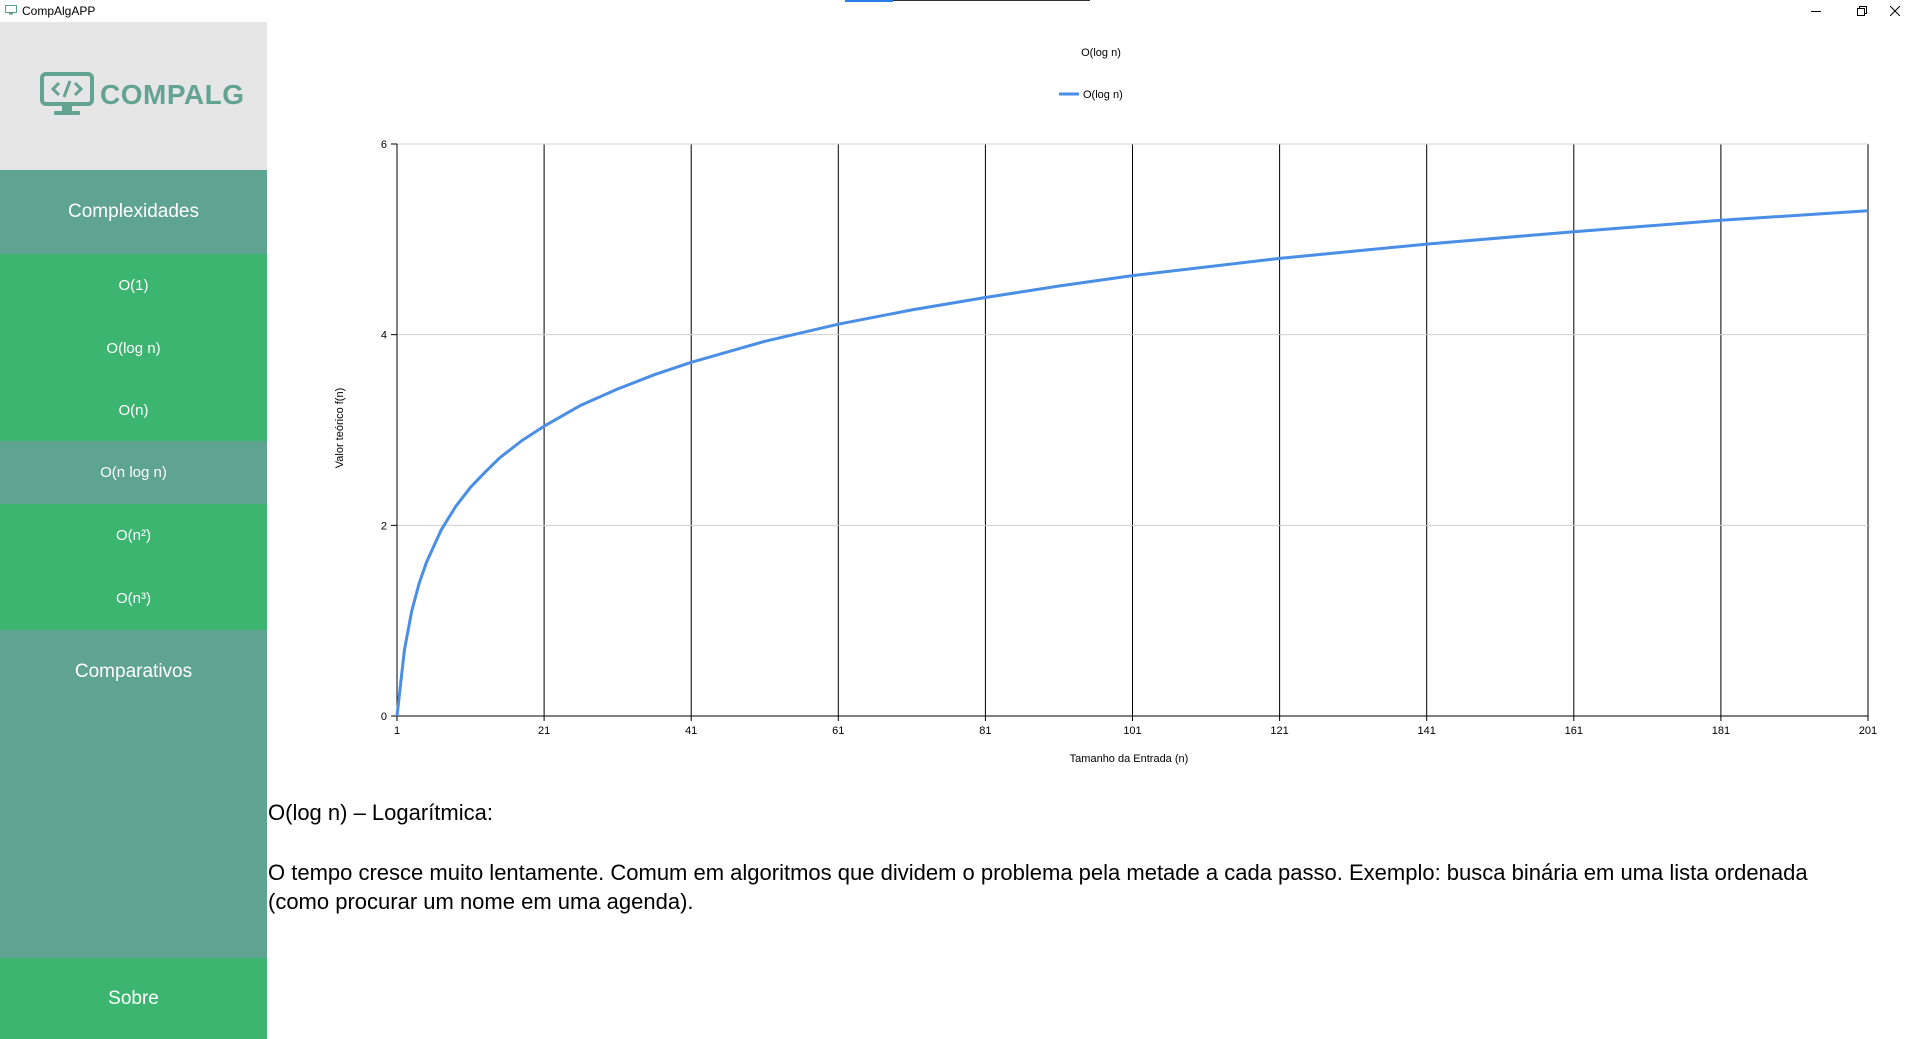  I want to click on x-tick-label: 201, so click(1868, 731).